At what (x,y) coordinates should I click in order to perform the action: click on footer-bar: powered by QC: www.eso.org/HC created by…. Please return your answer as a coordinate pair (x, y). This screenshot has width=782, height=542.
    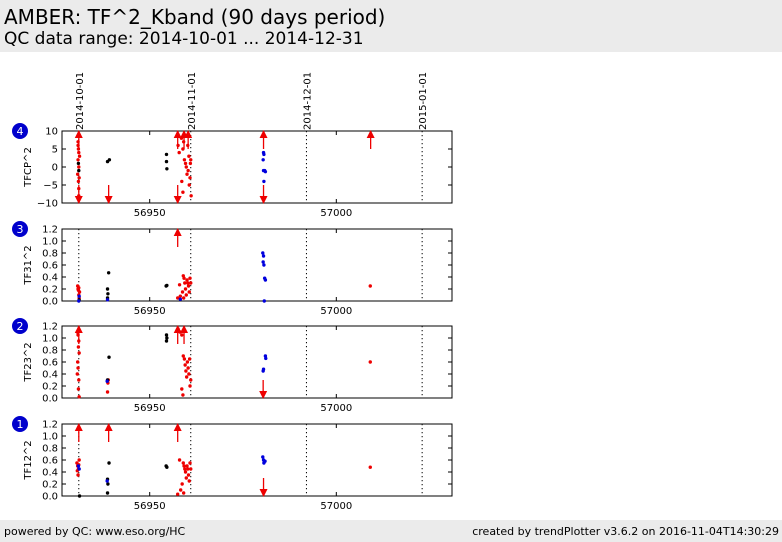
    Looking at the image, I should click on (391, 531).